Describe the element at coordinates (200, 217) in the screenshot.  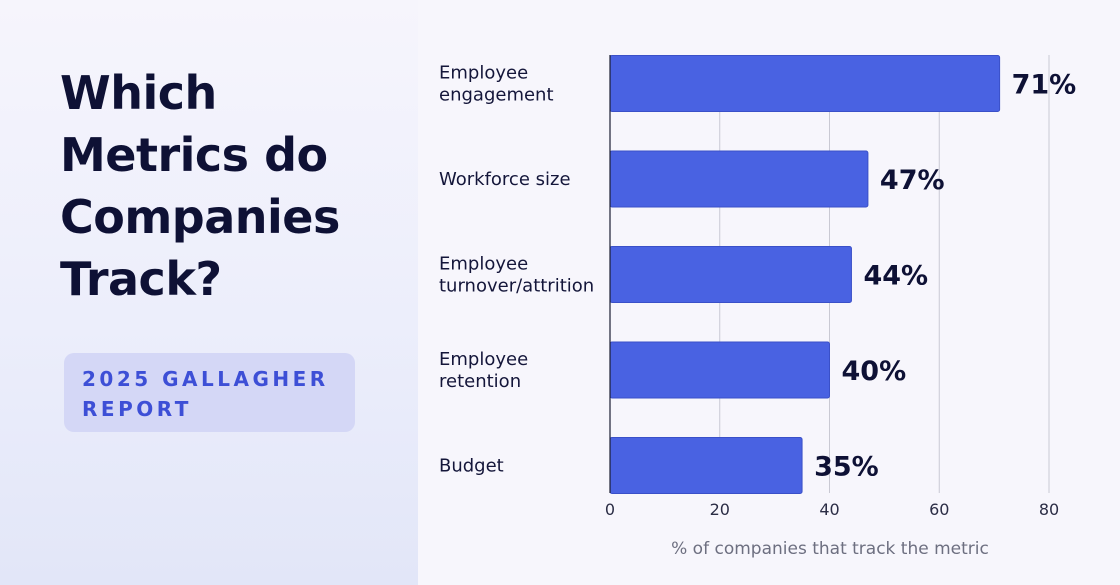
I see `title-line: Companies` at that location.